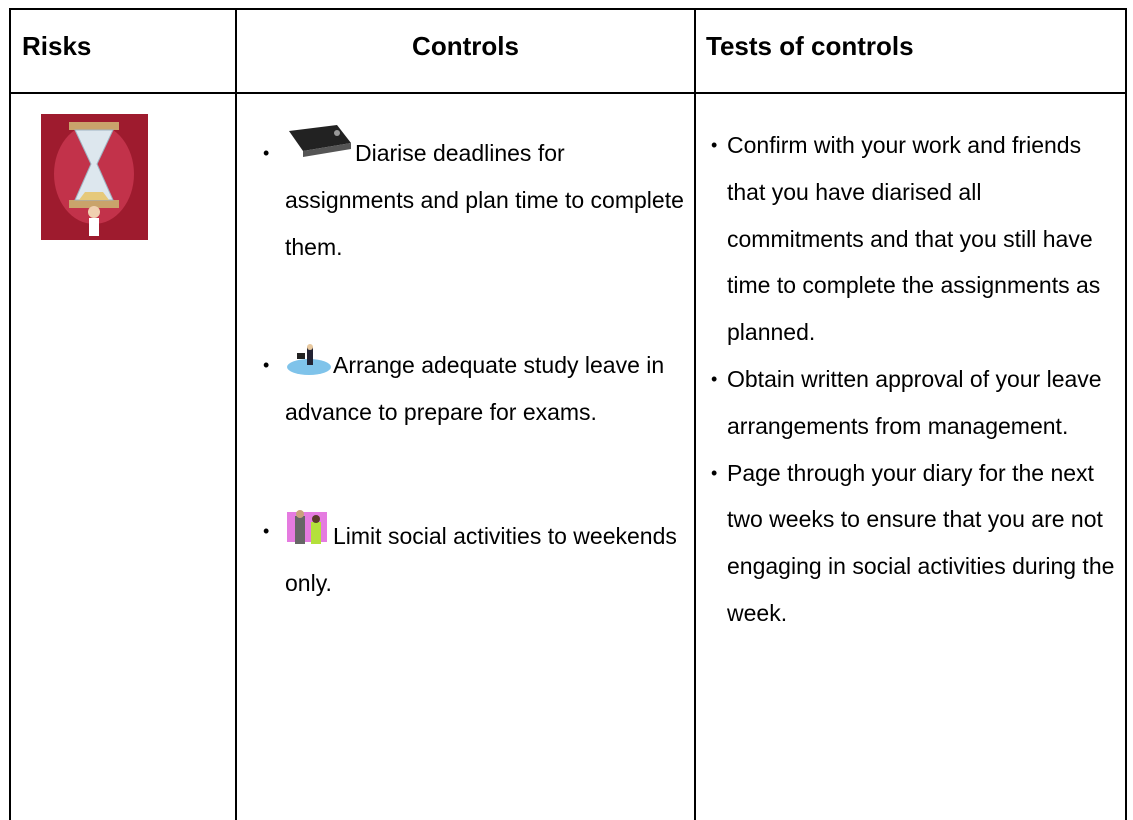 This screenshot has width=1133, height=820. What do you see at coordinates (810, 46) in the screenshot?
I see `column-header: Tests of controls` at bounding box center [810, 46].